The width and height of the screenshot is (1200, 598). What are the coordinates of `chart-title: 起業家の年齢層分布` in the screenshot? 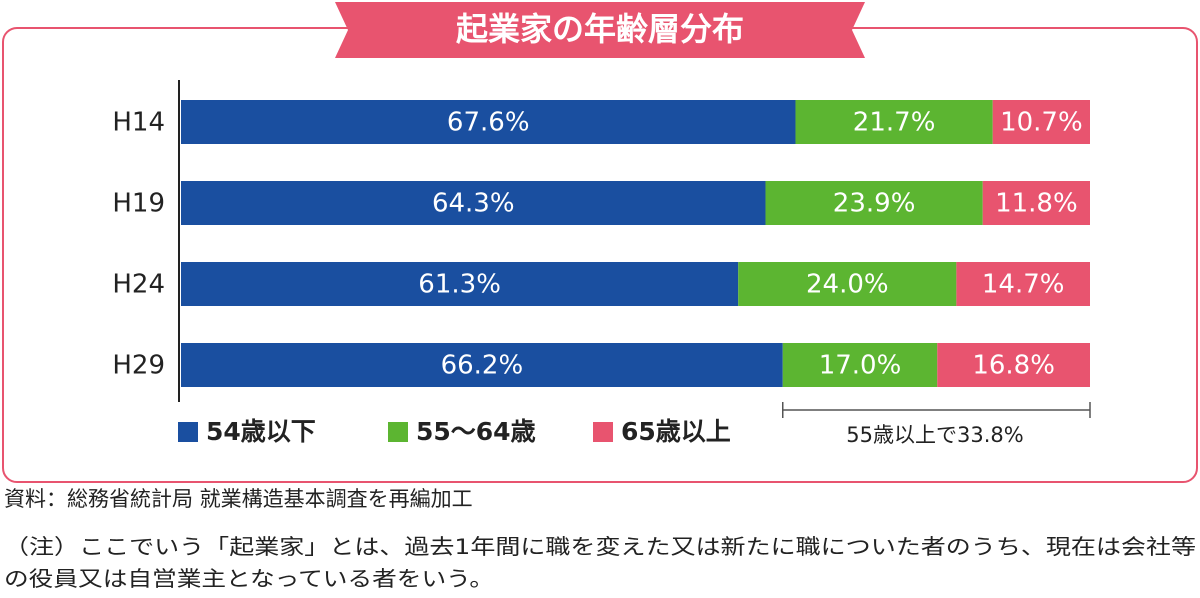 It's located at (600, 29).